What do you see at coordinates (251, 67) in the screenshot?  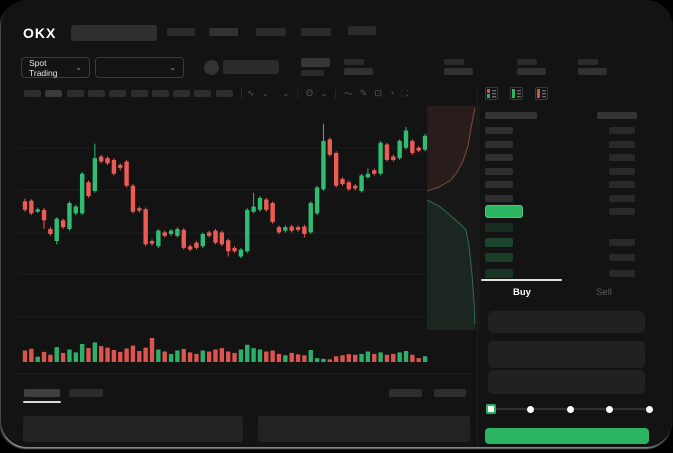 I see `pair-name-placeholder` at bounding box center [251, 67].